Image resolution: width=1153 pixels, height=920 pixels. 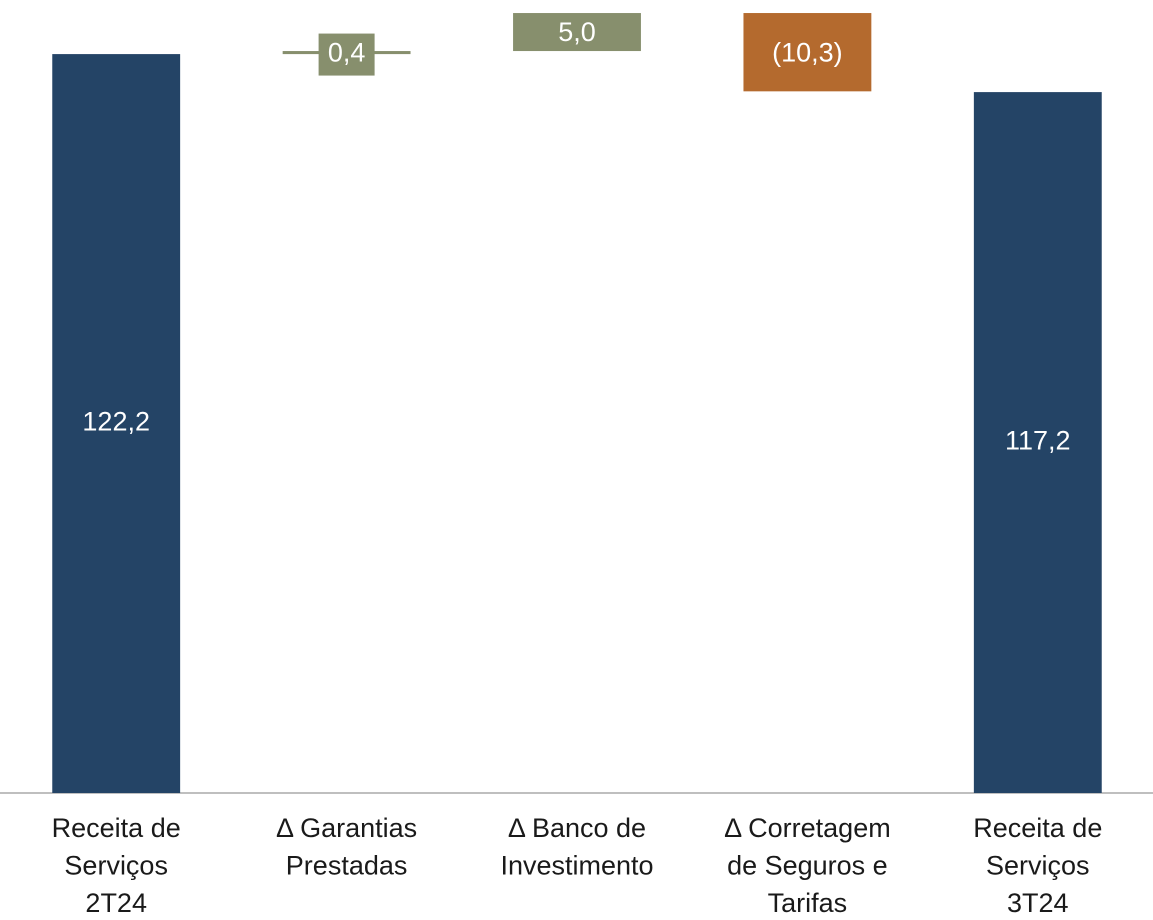 I want to click on value-label: 122,2, so click(x=116, y=422).